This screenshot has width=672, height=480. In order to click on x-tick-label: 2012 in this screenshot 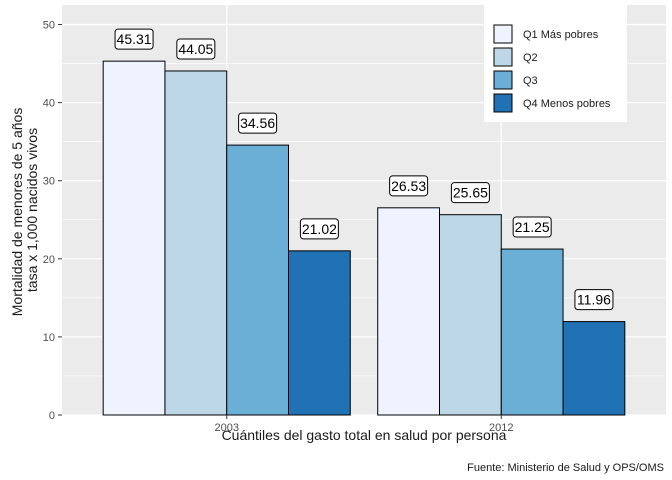, I will do `click(501, 428)`.